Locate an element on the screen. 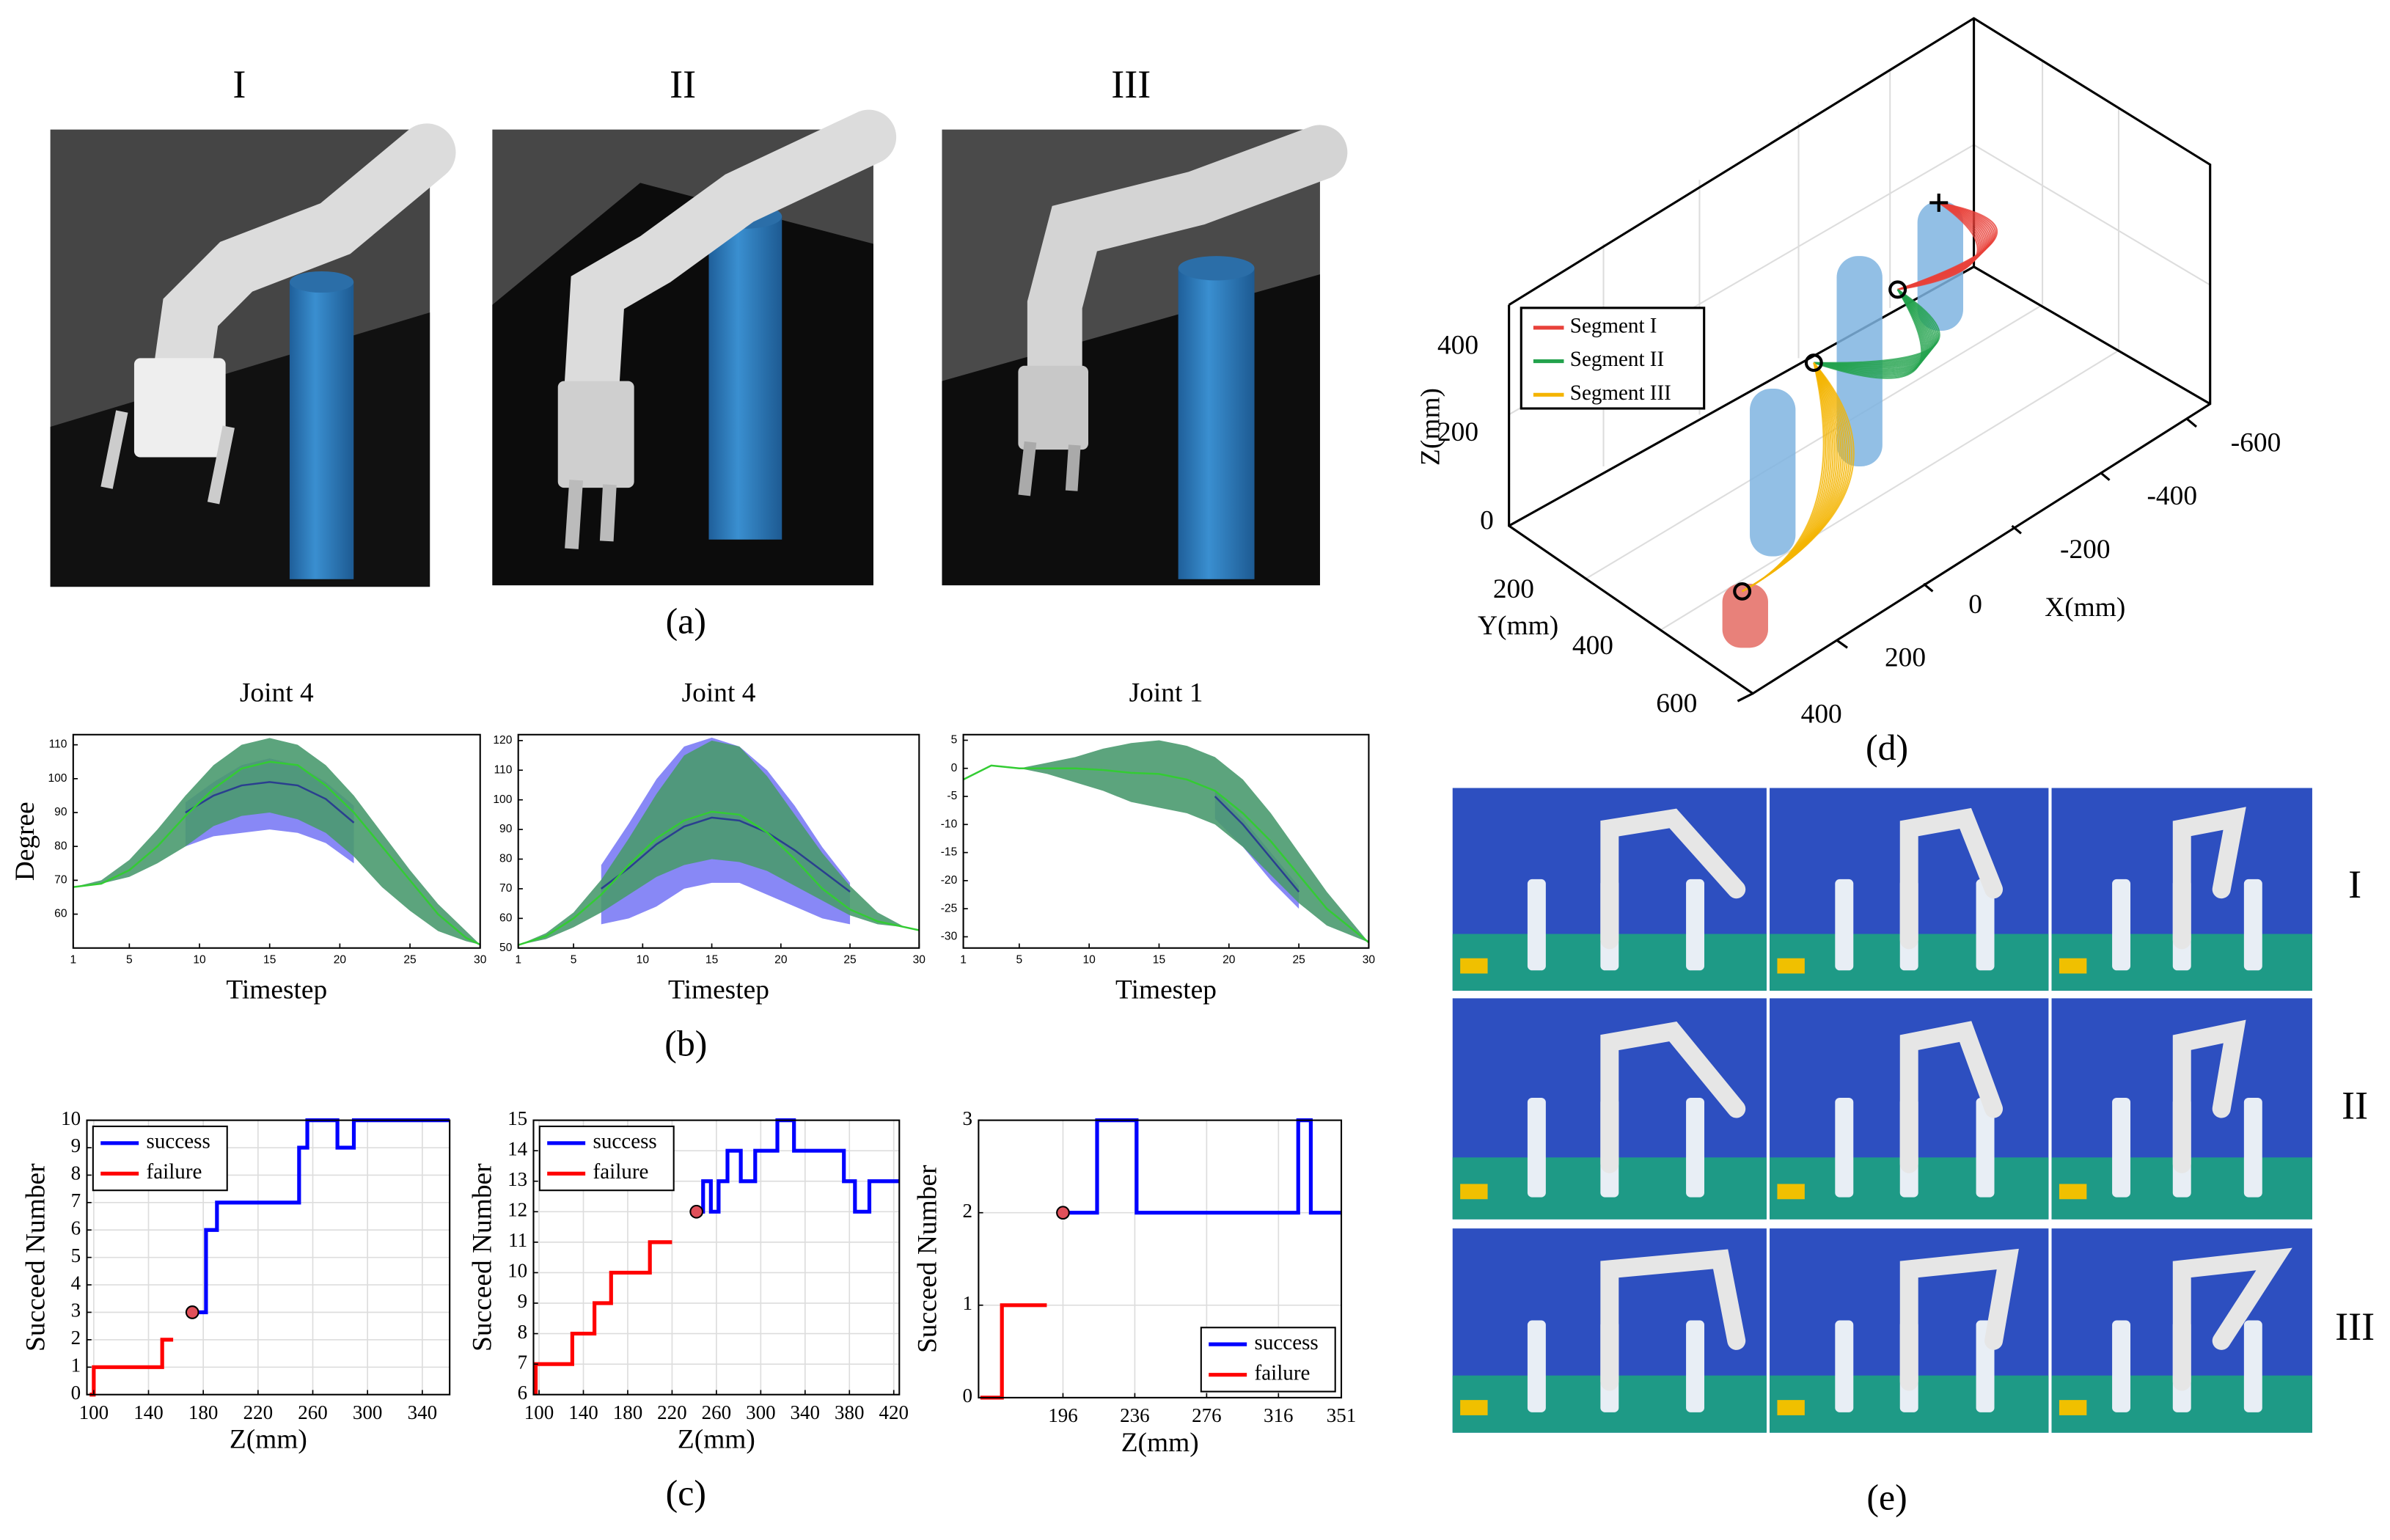 The height and width of the screenshot is (1540, 2390). x-tick-label: 1 is located at coordinates (73, 959).